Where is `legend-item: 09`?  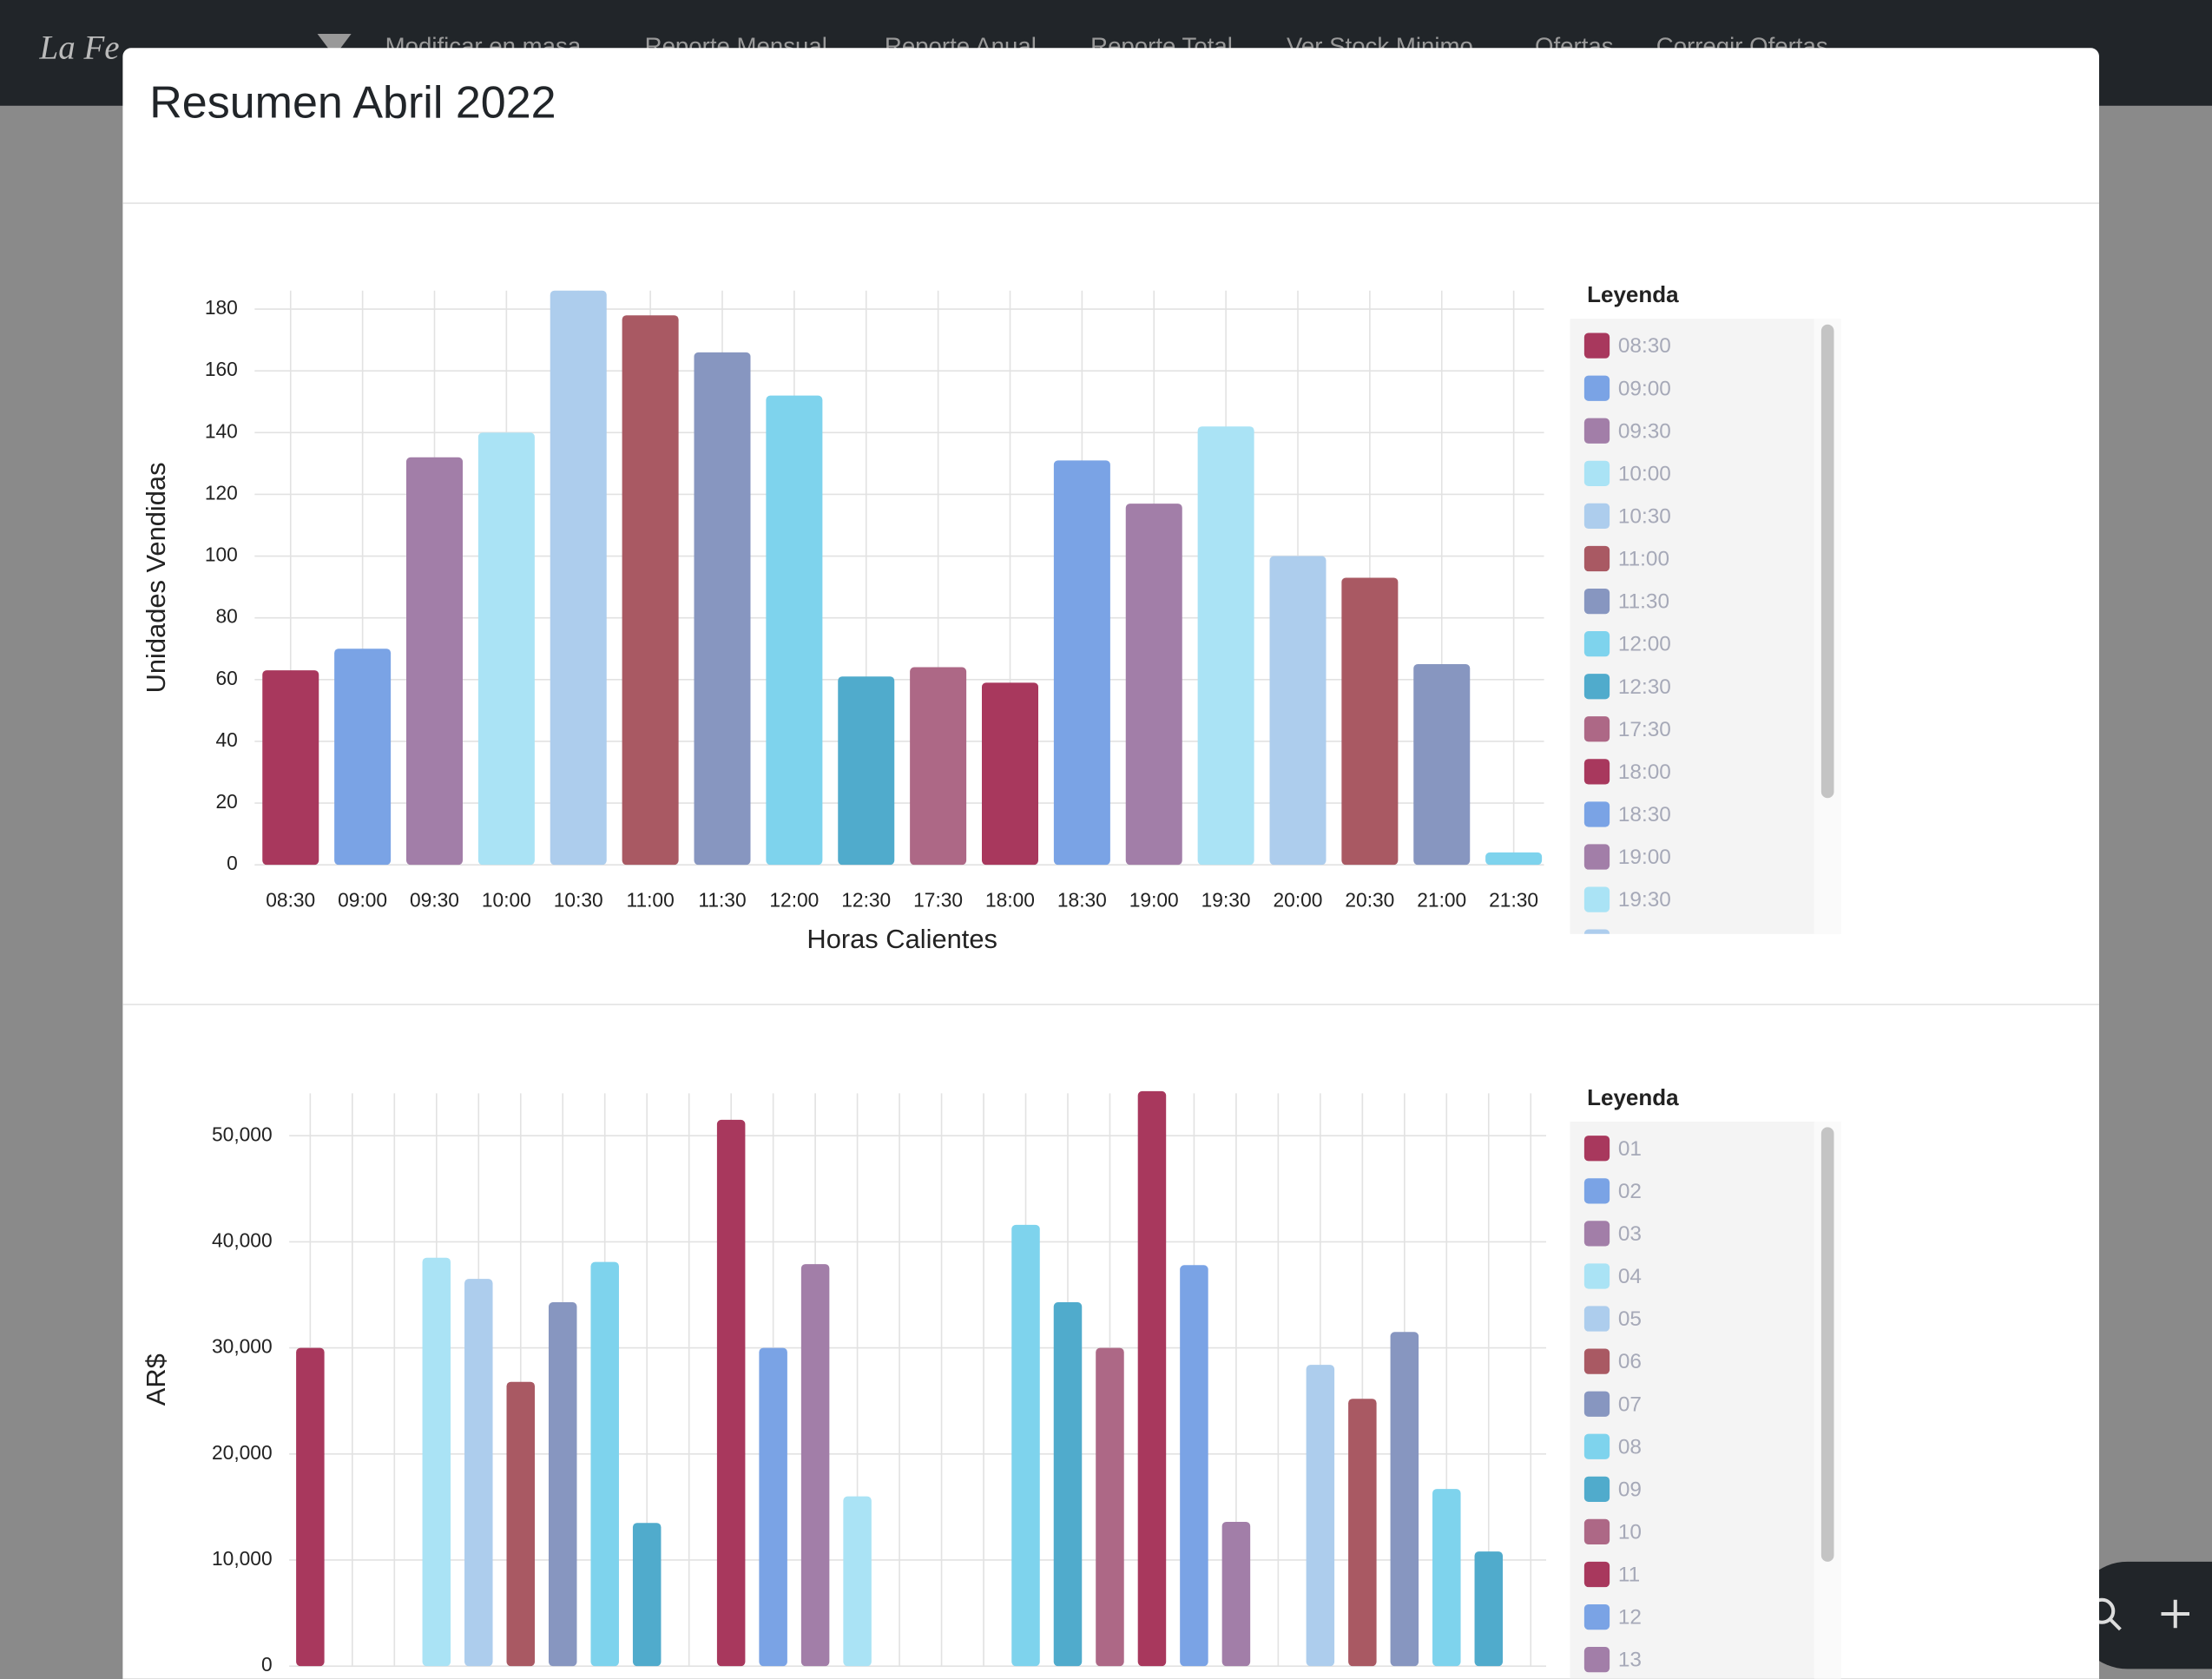
legend-item: 09 is located at coordinates (1612, 1489).